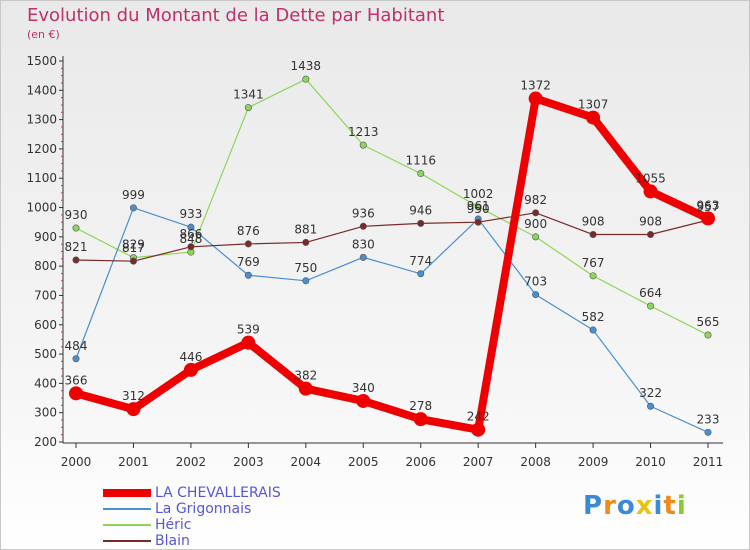 This screenshot has height=550, width=750. Describe the element at coordinates (363, 462) in the screenshot. I see `x-tick-label: 2005` at that location.